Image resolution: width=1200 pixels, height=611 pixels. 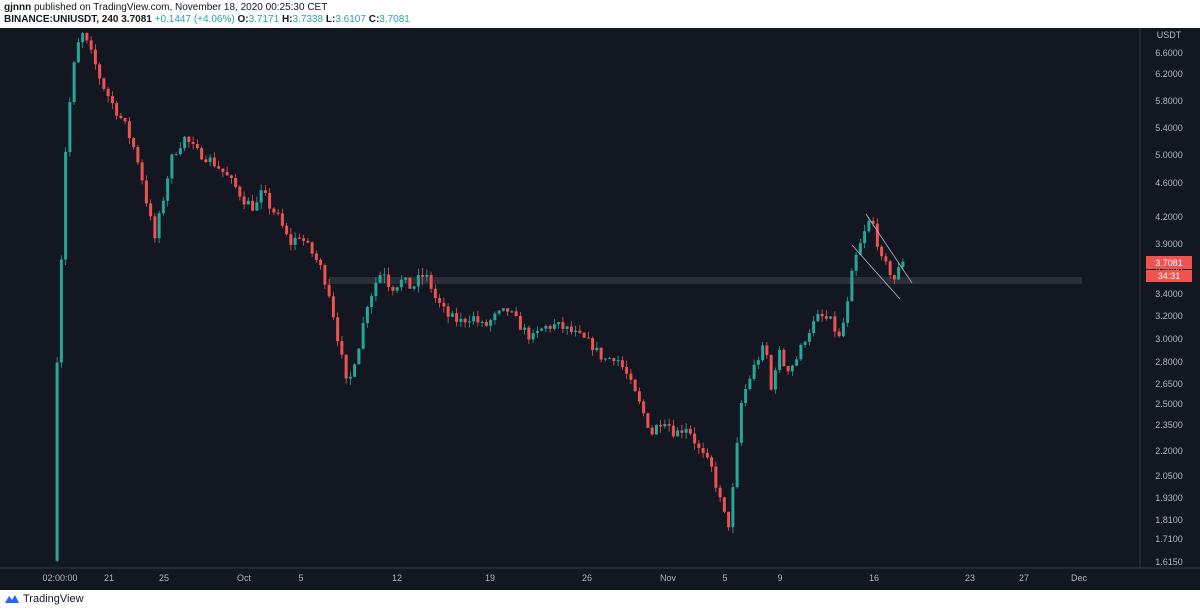 What do you see at coordinates (44, 599) in the screenshot?
I see `tradingview-brand: TradingView` at bounding box center [44, 599].